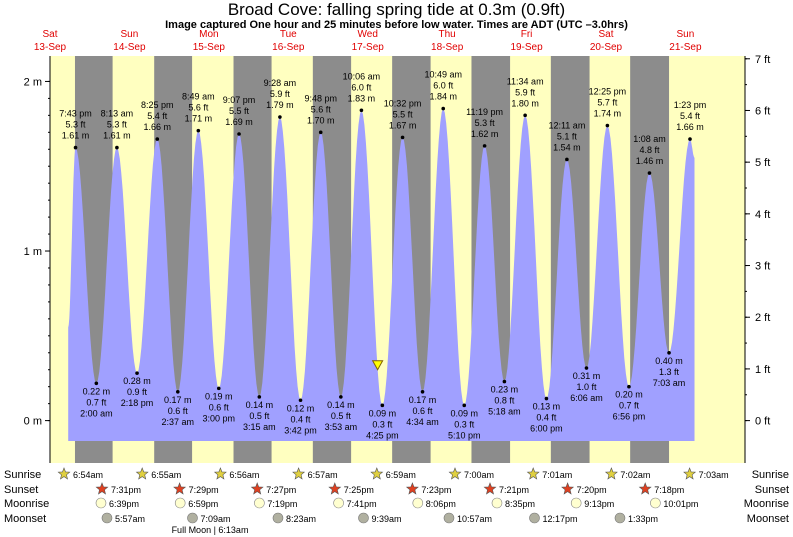  Describe the element at coordinates (504, 412) in the screenshot. I see `tide-time-label: 5:18 am` at that location.